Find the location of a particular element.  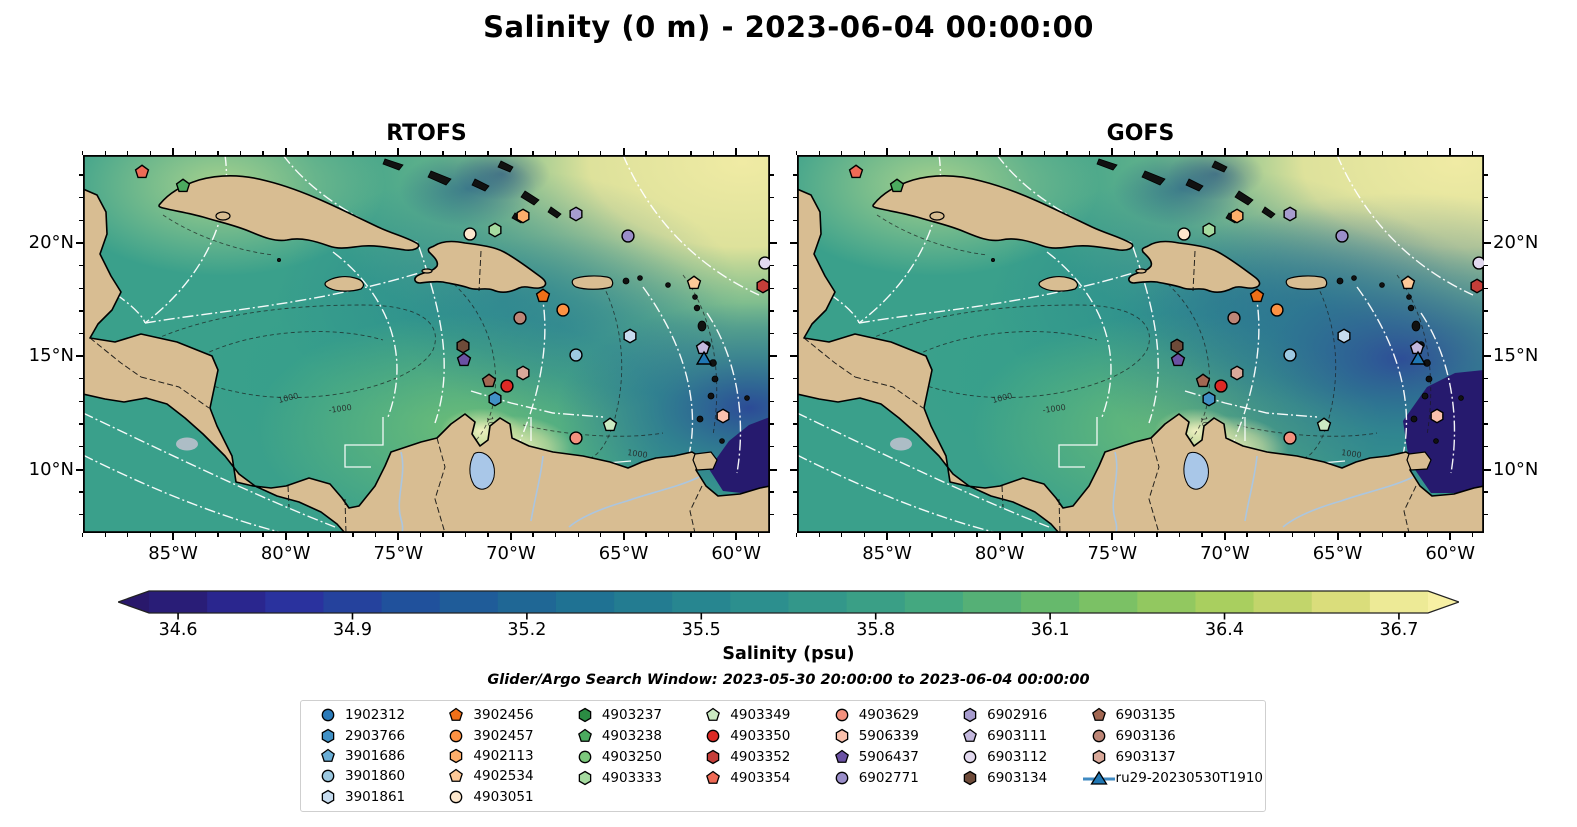

legend-item-5906339: 5906339 is located at coordinates (889, 736).